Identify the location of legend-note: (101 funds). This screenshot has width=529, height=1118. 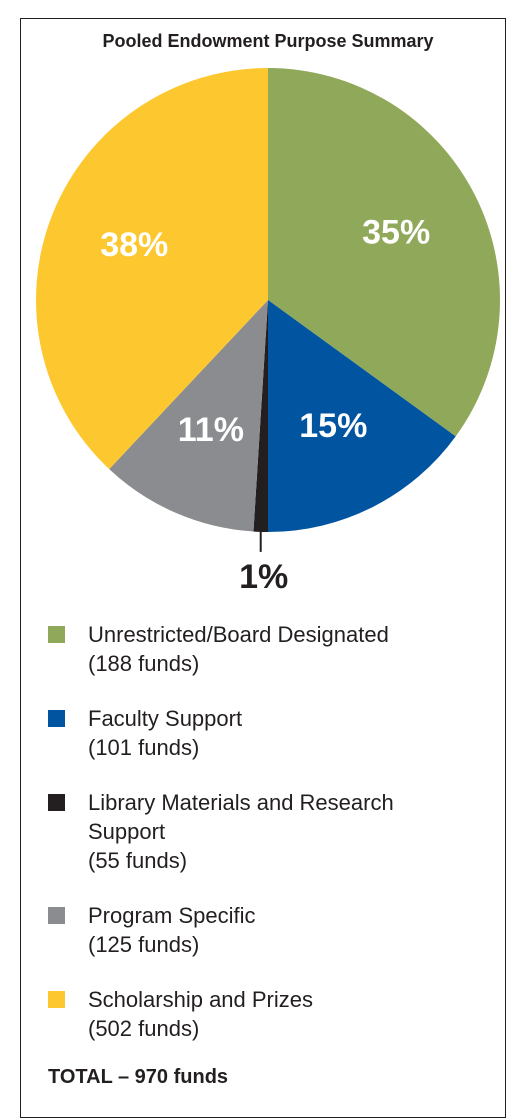
(144, 747).